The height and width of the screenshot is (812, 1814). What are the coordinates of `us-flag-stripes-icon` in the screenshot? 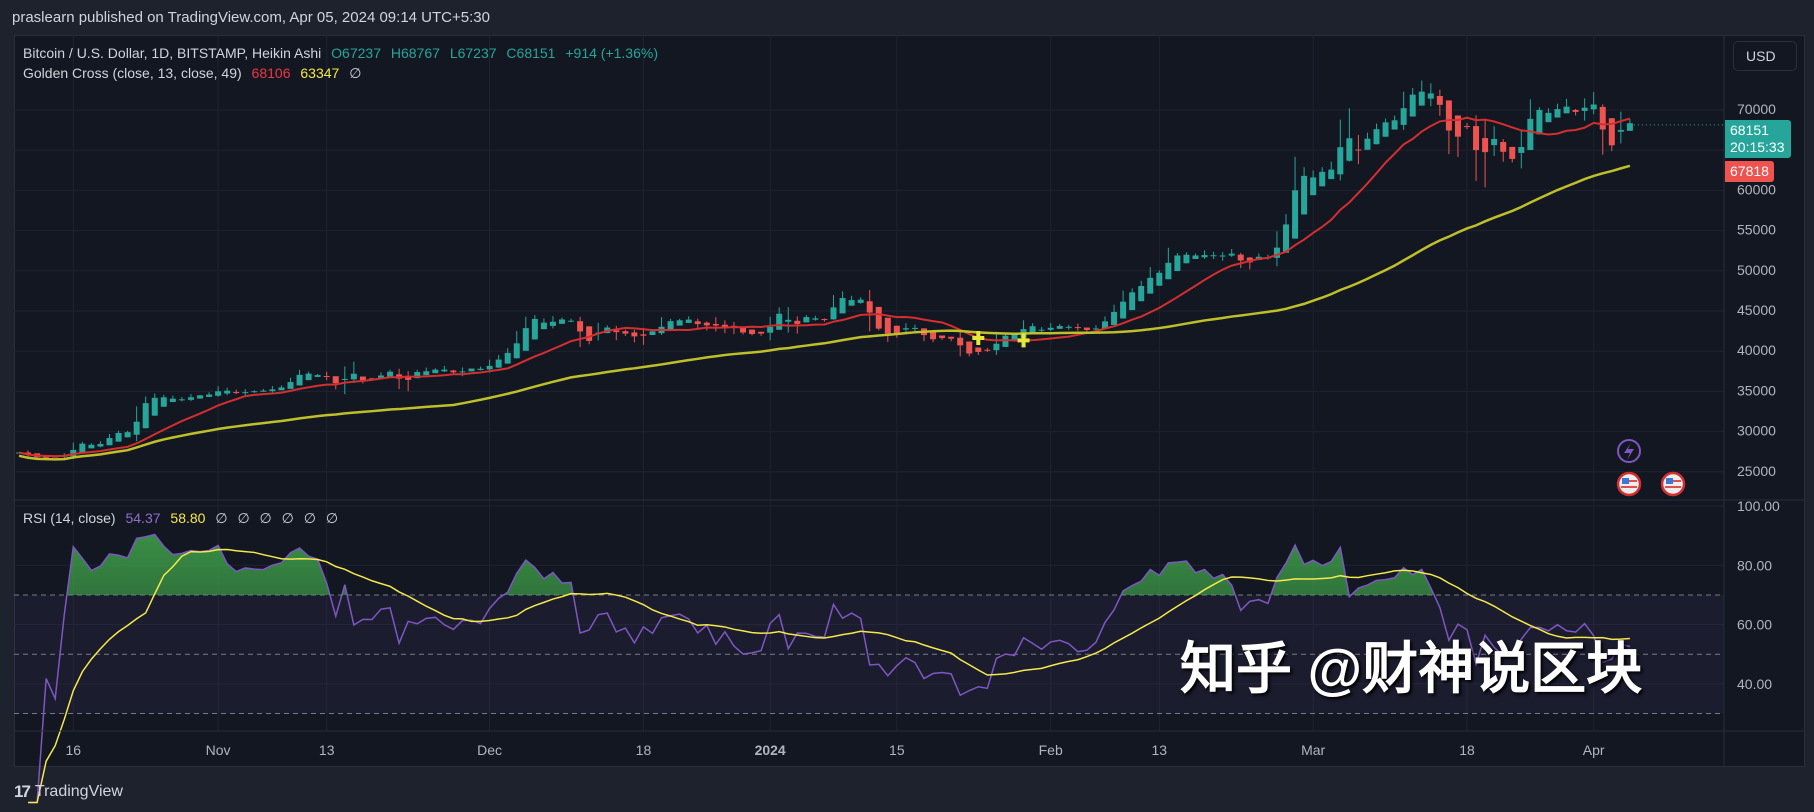 It's located at (1629, 484).